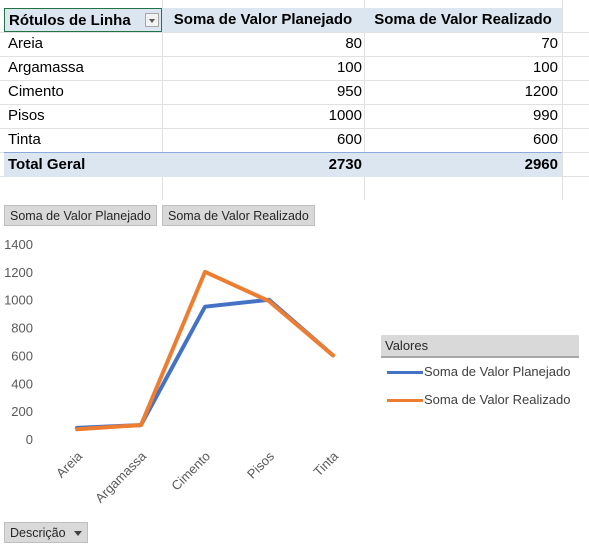  Describe the element at coordinates (480, 346) in the screenshot. I see `legend-title: Valores` at that location.